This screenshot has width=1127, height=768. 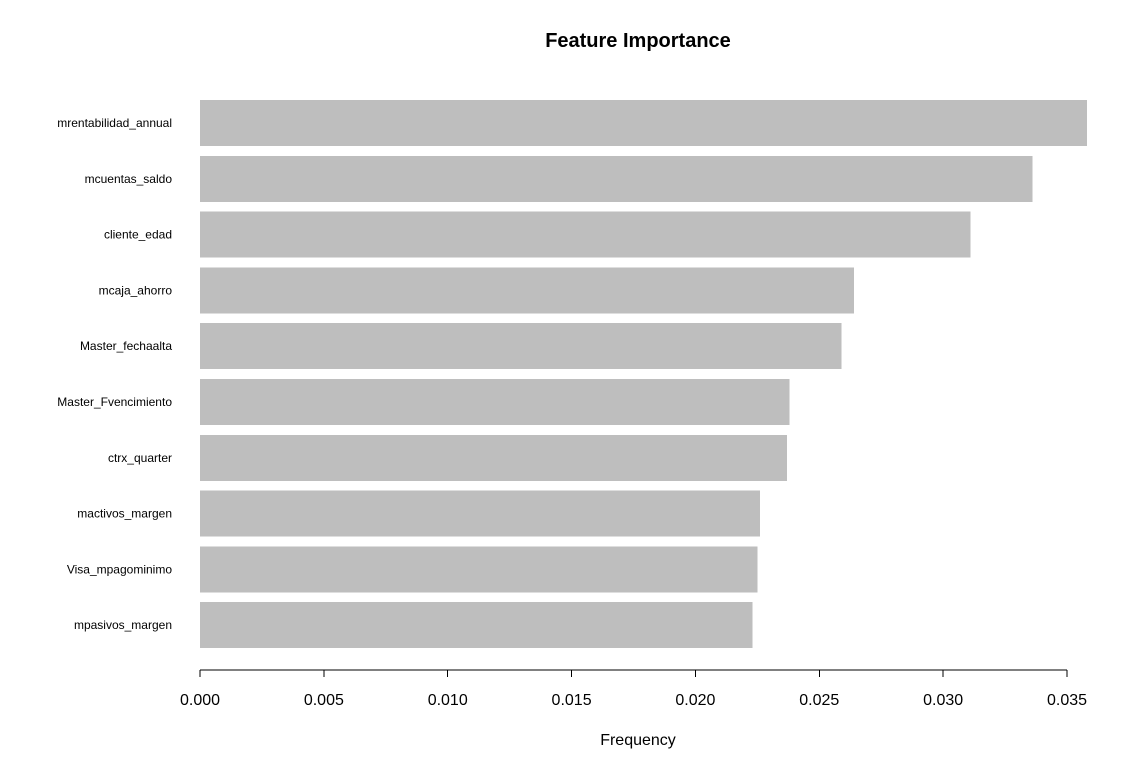 I want to click on category-label-Visa_mpagominimo: Visa_mpagominimo, so click(x=119, y=569).